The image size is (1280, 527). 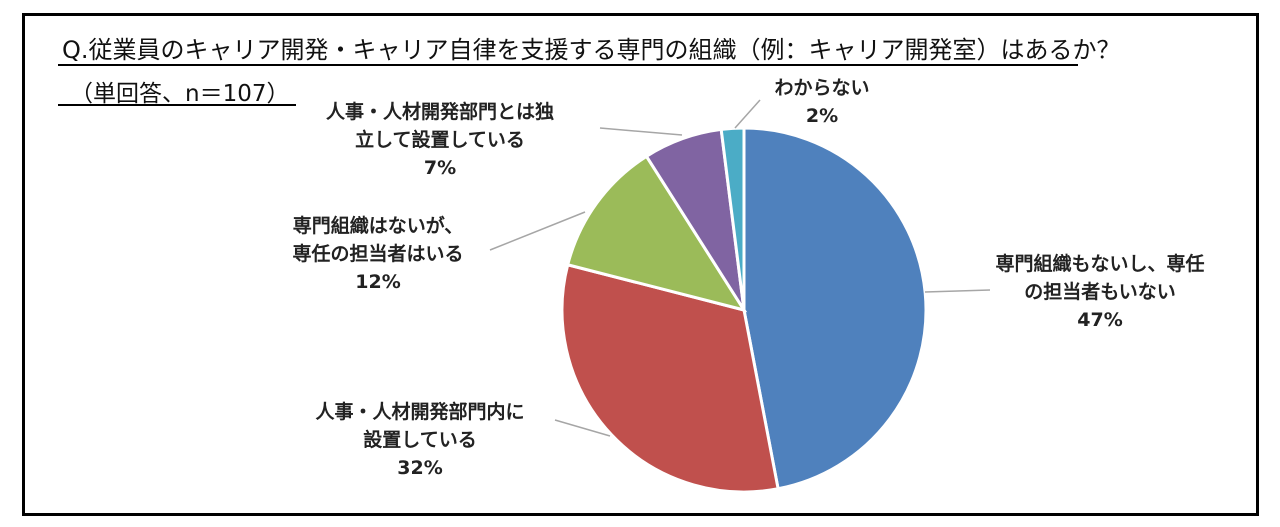 I want to click on slice-label-3-line-1: 立して設置している, so click(x=440, y=139).